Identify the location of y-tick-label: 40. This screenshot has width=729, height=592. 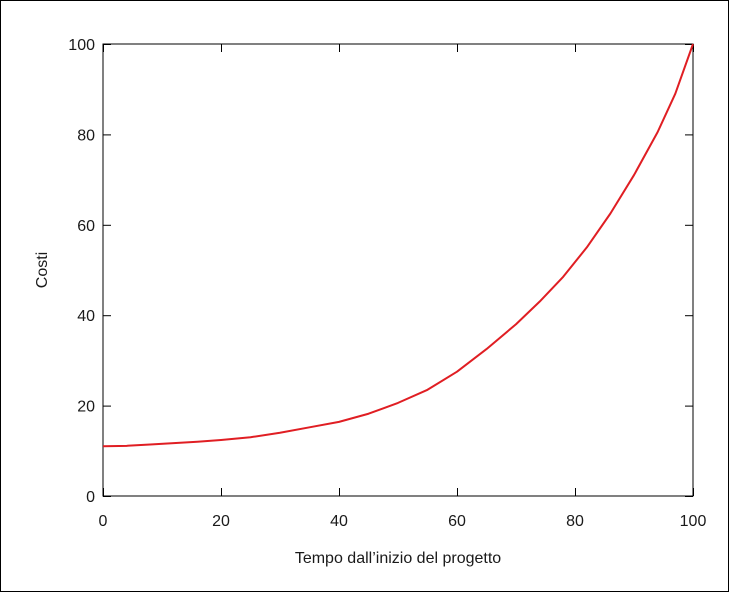
(86, 316).